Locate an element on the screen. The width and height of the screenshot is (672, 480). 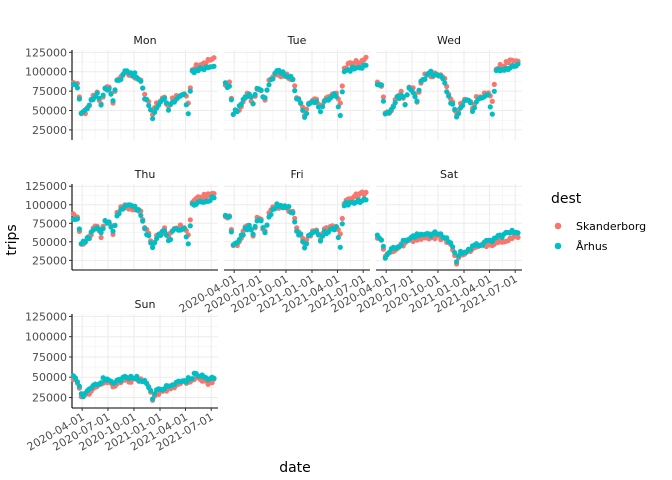
facet-strip-label: Wed is located at coordinates (449, 40).